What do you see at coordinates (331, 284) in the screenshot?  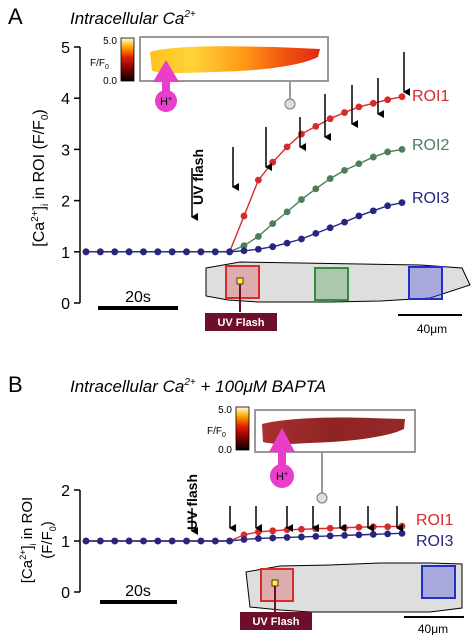 I see `roi2-box` at bounding box center [331, 284].